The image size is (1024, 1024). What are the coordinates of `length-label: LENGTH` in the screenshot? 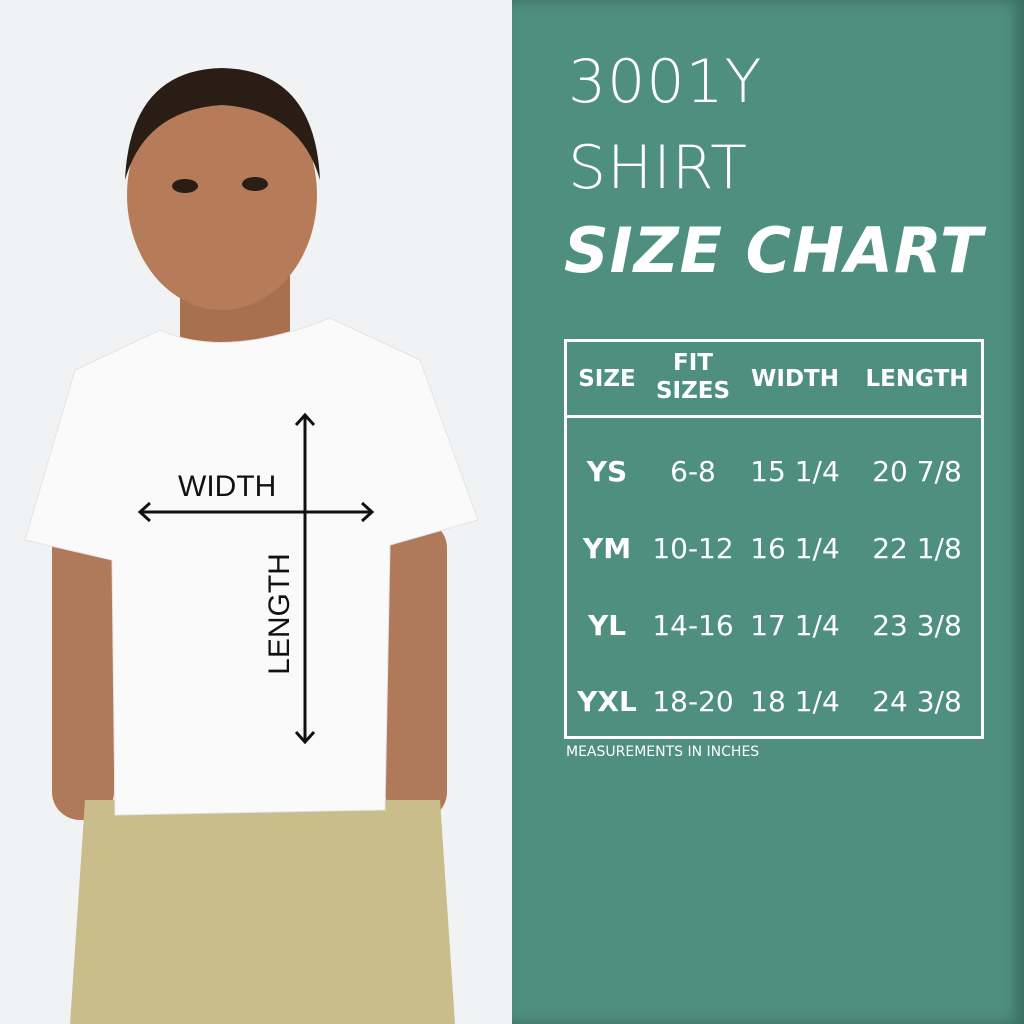 It's located at (279, 614).